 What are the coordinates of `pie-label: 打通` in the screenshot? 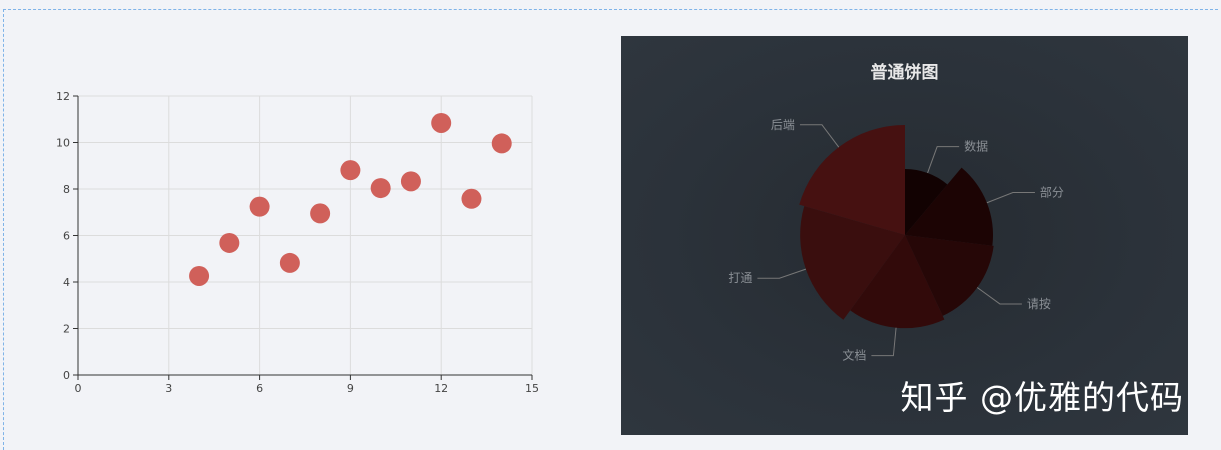 It's located at (740, 278).